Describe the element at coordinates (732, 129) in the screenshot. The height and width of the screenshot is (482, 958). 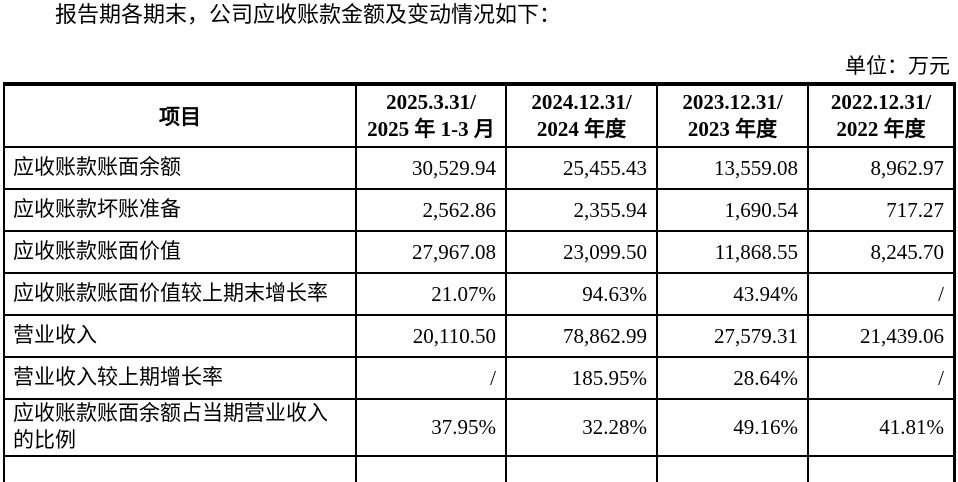
I see `header-period-line2: 2023 年度` at that location.